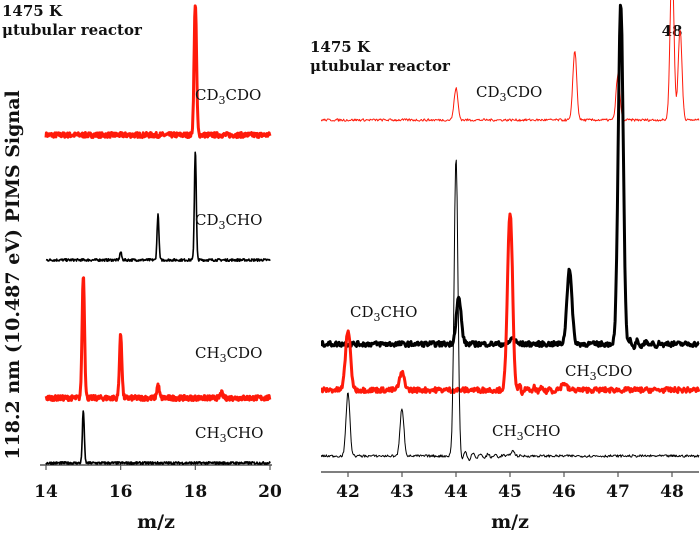 The image size is (700, 537). What do you see at coordinates (46, 492) in the screenshot?
I see `x-tick-label: 14` at bounding box center [46, 492].